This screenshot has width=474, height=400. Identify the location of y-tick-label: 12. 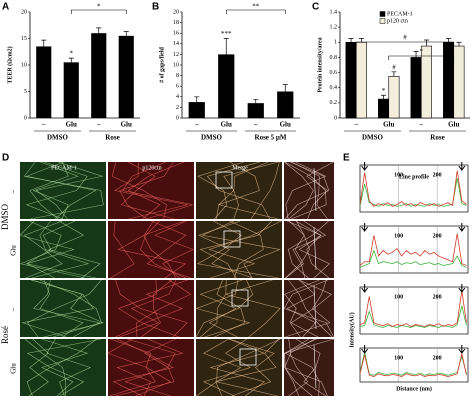
(176, 55).